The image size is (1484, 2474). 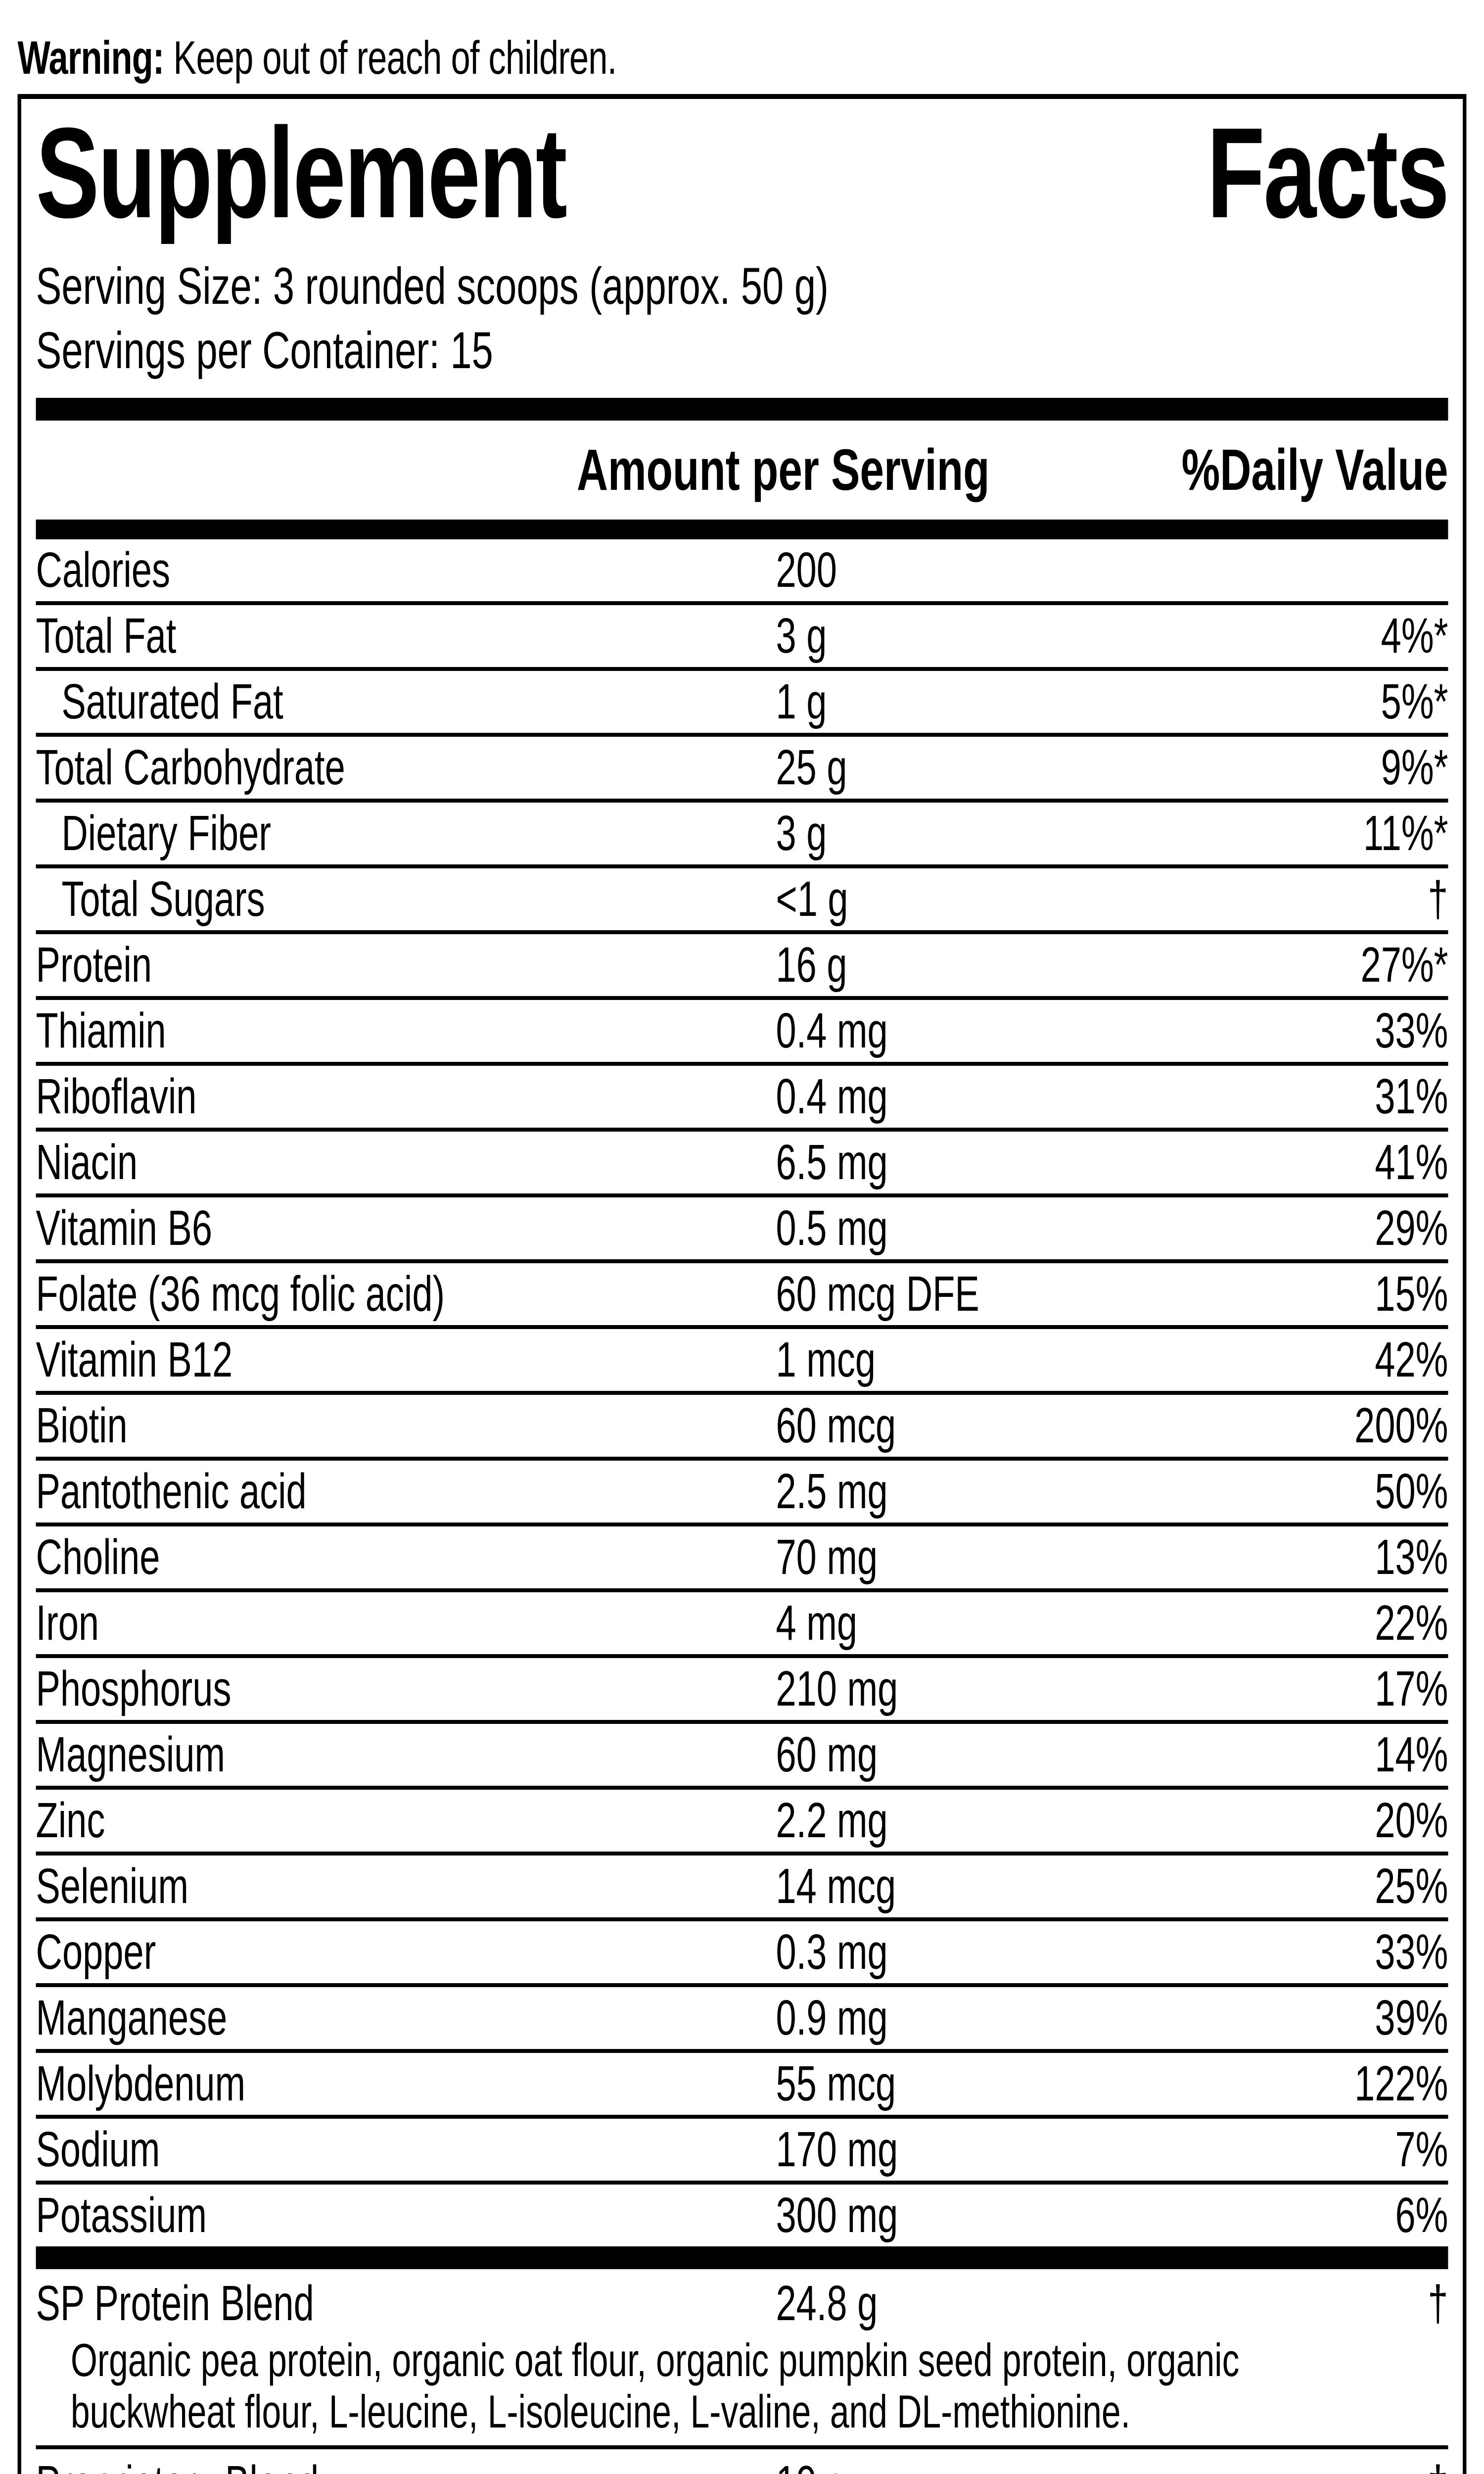 I want to click on nutrient-label: Phosphorus, so click(x=134, y=1689).